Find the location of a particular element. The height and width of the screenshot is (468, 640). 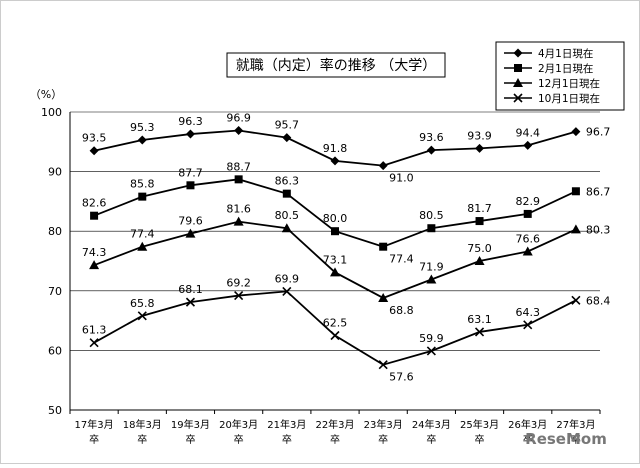

data-label: 96.3 is located at coordinates (190, 121).